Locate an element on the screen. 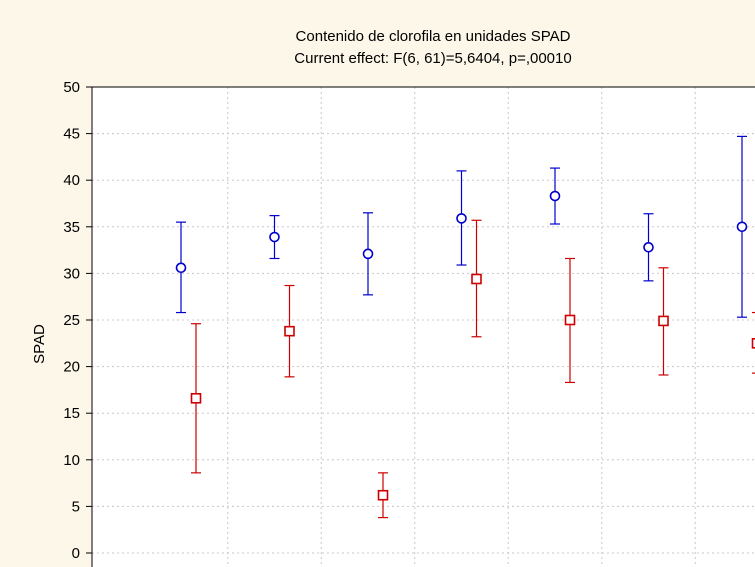 The height and width of the screenshot is (567, 755). y-axis-ticks: 0 5 10 15 20 25 30 35 40 45 50 is located at coordinates (77, 320).